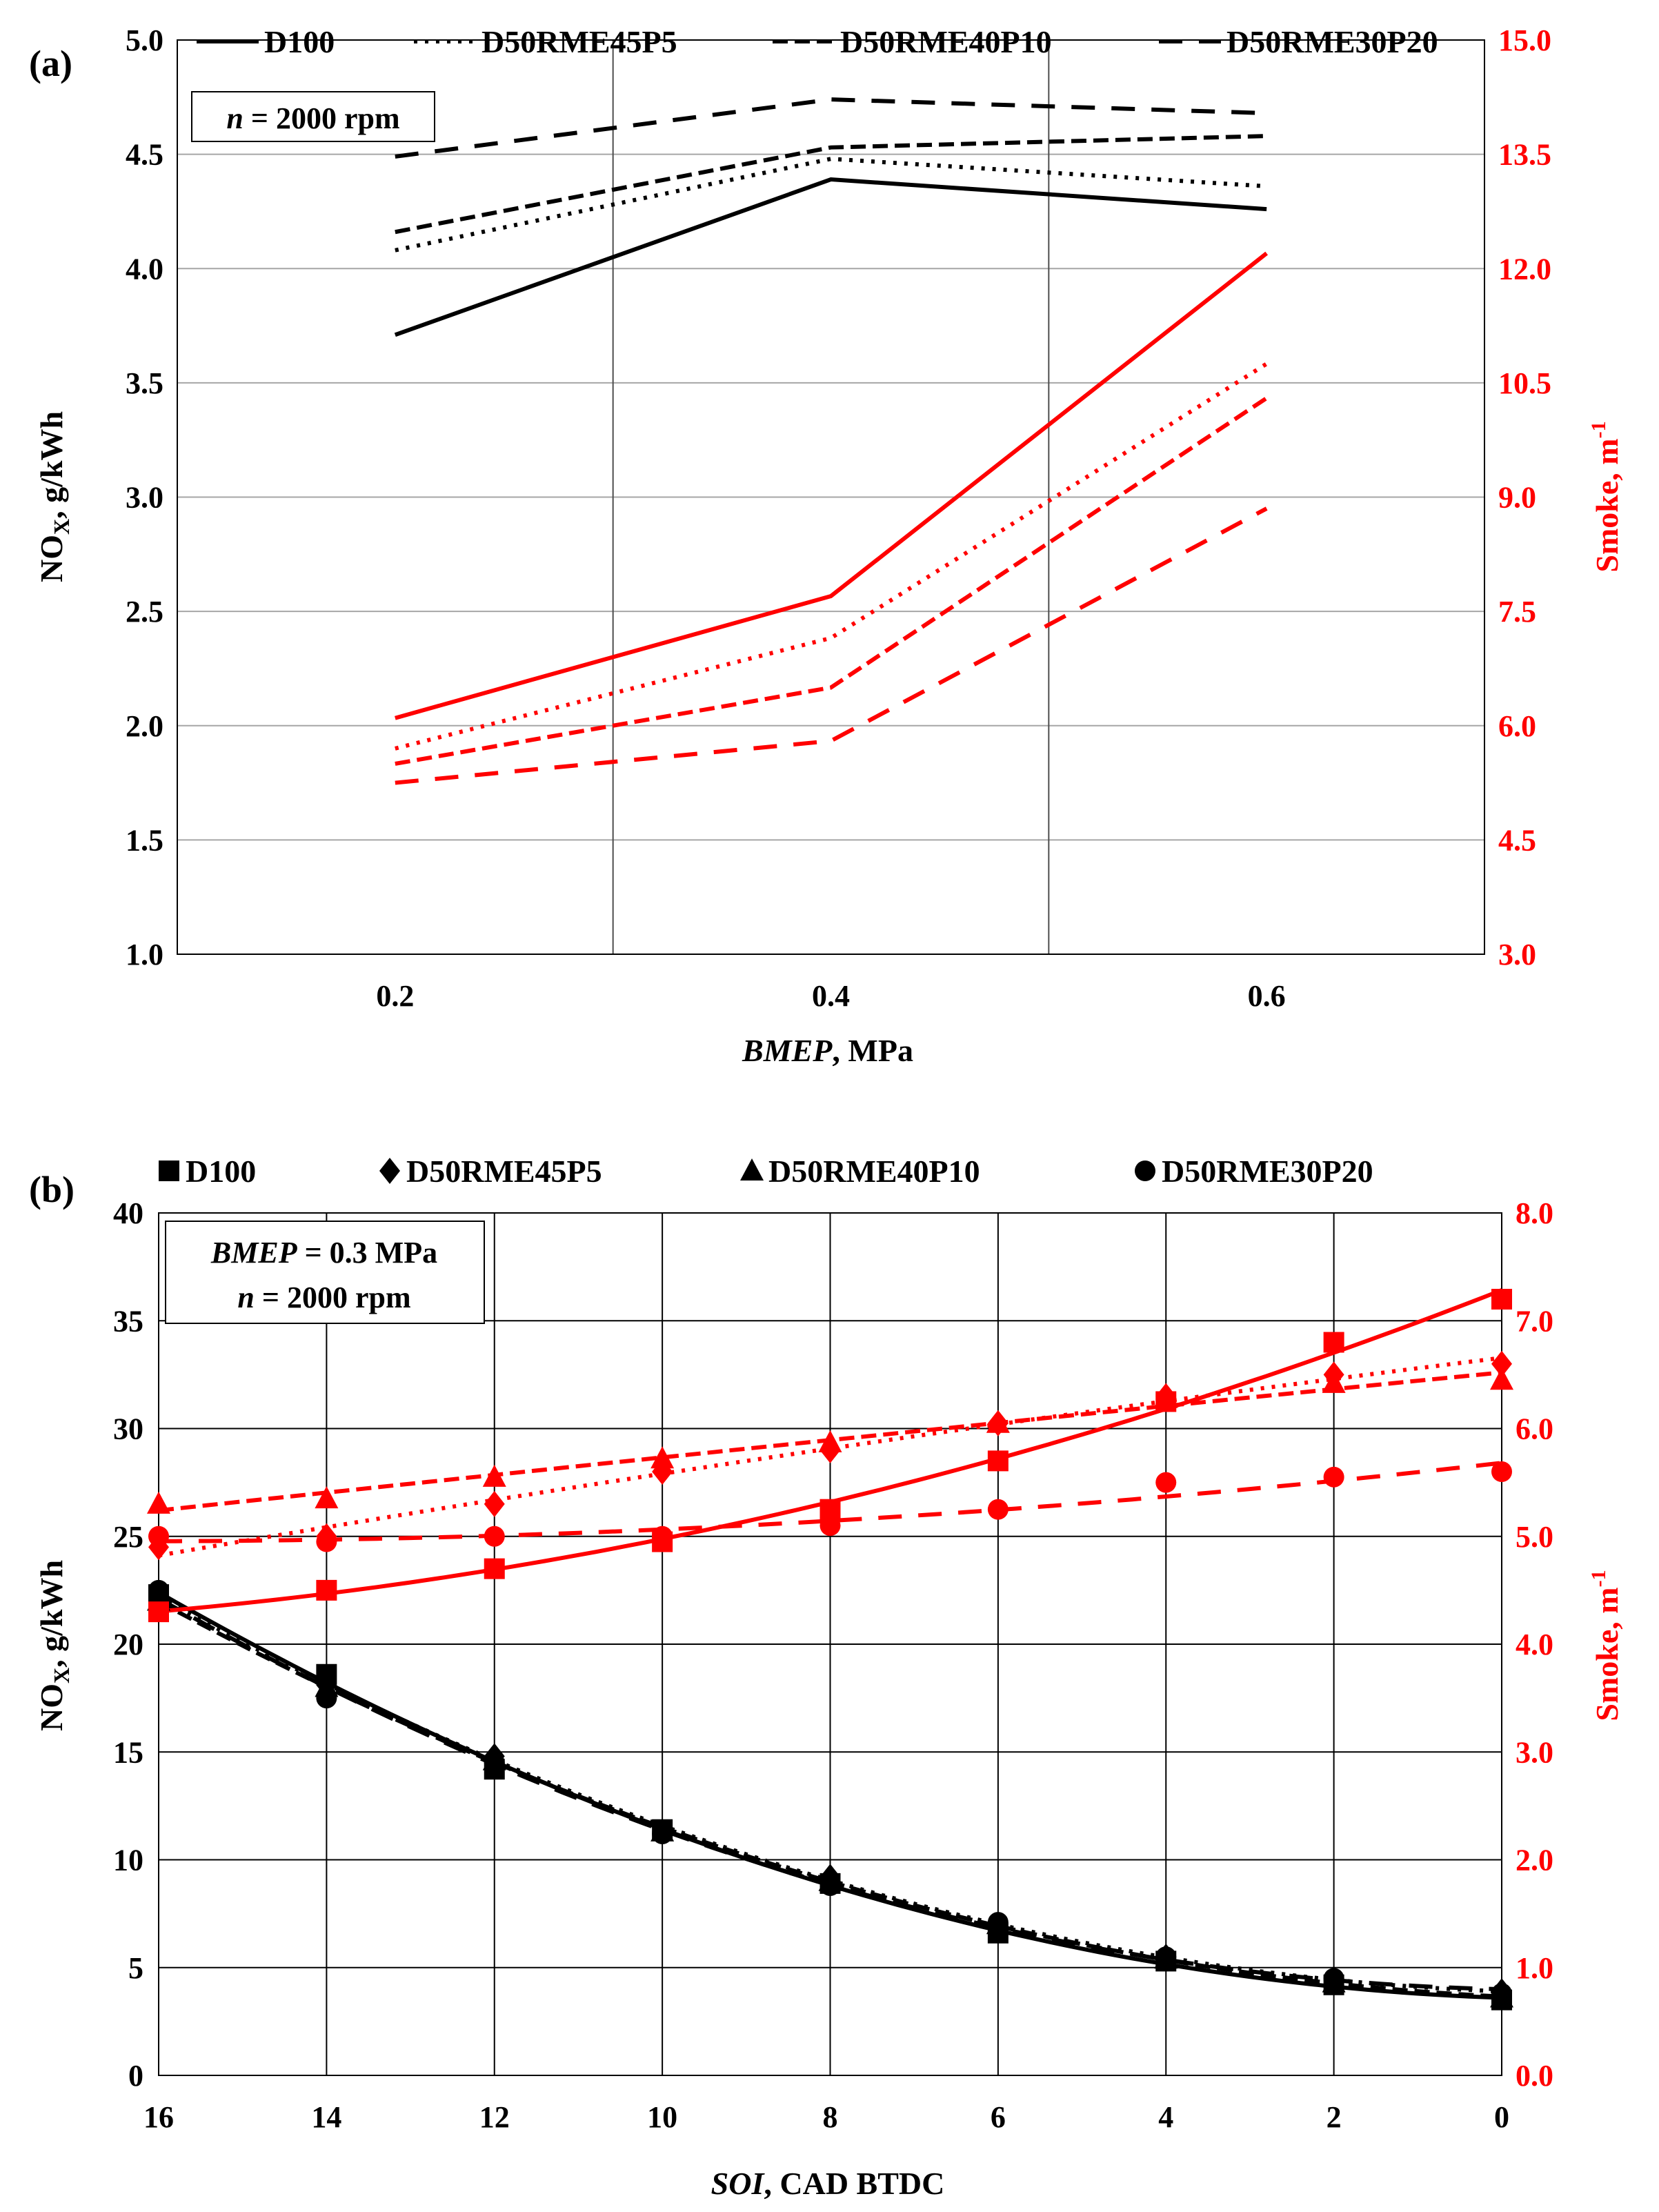 This screenshot has width=1659, height=2212. Describe the element at coordinates (830, 1502) in the screenshot. I see `panel-b-smoke-trendline-d50rme30p20` at that location.